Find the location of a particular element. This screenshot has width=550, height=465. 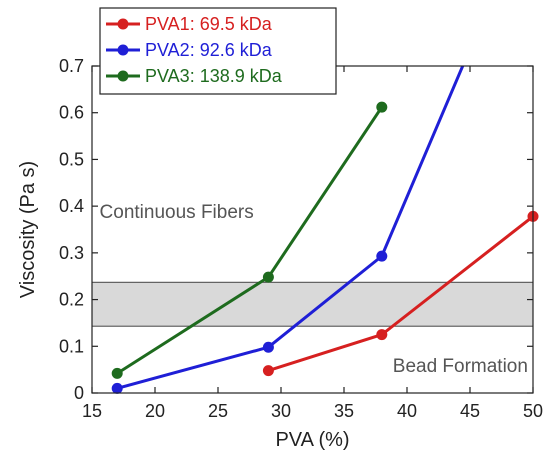

legend-item-2: PVA2: 92.6 kDa is located at coordinates (189, 50).